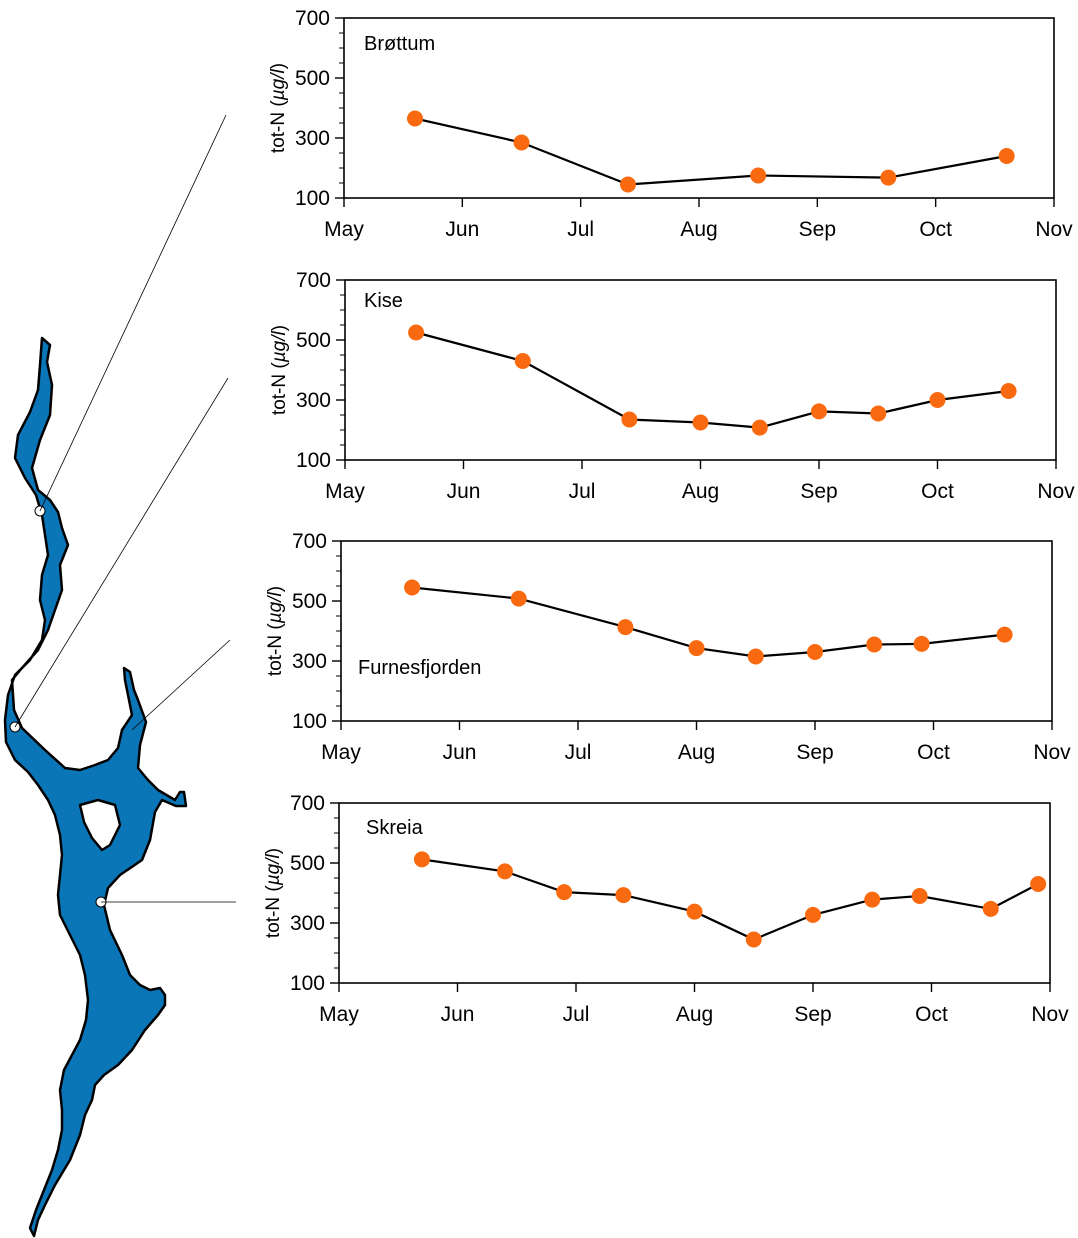 The image size is (1078, 1238). What do you see at coordinates (419, 668) in the screenshot?
I see `panel-title-furnesfjorden: Furnesfjorden` at bounding box center [419, 668].